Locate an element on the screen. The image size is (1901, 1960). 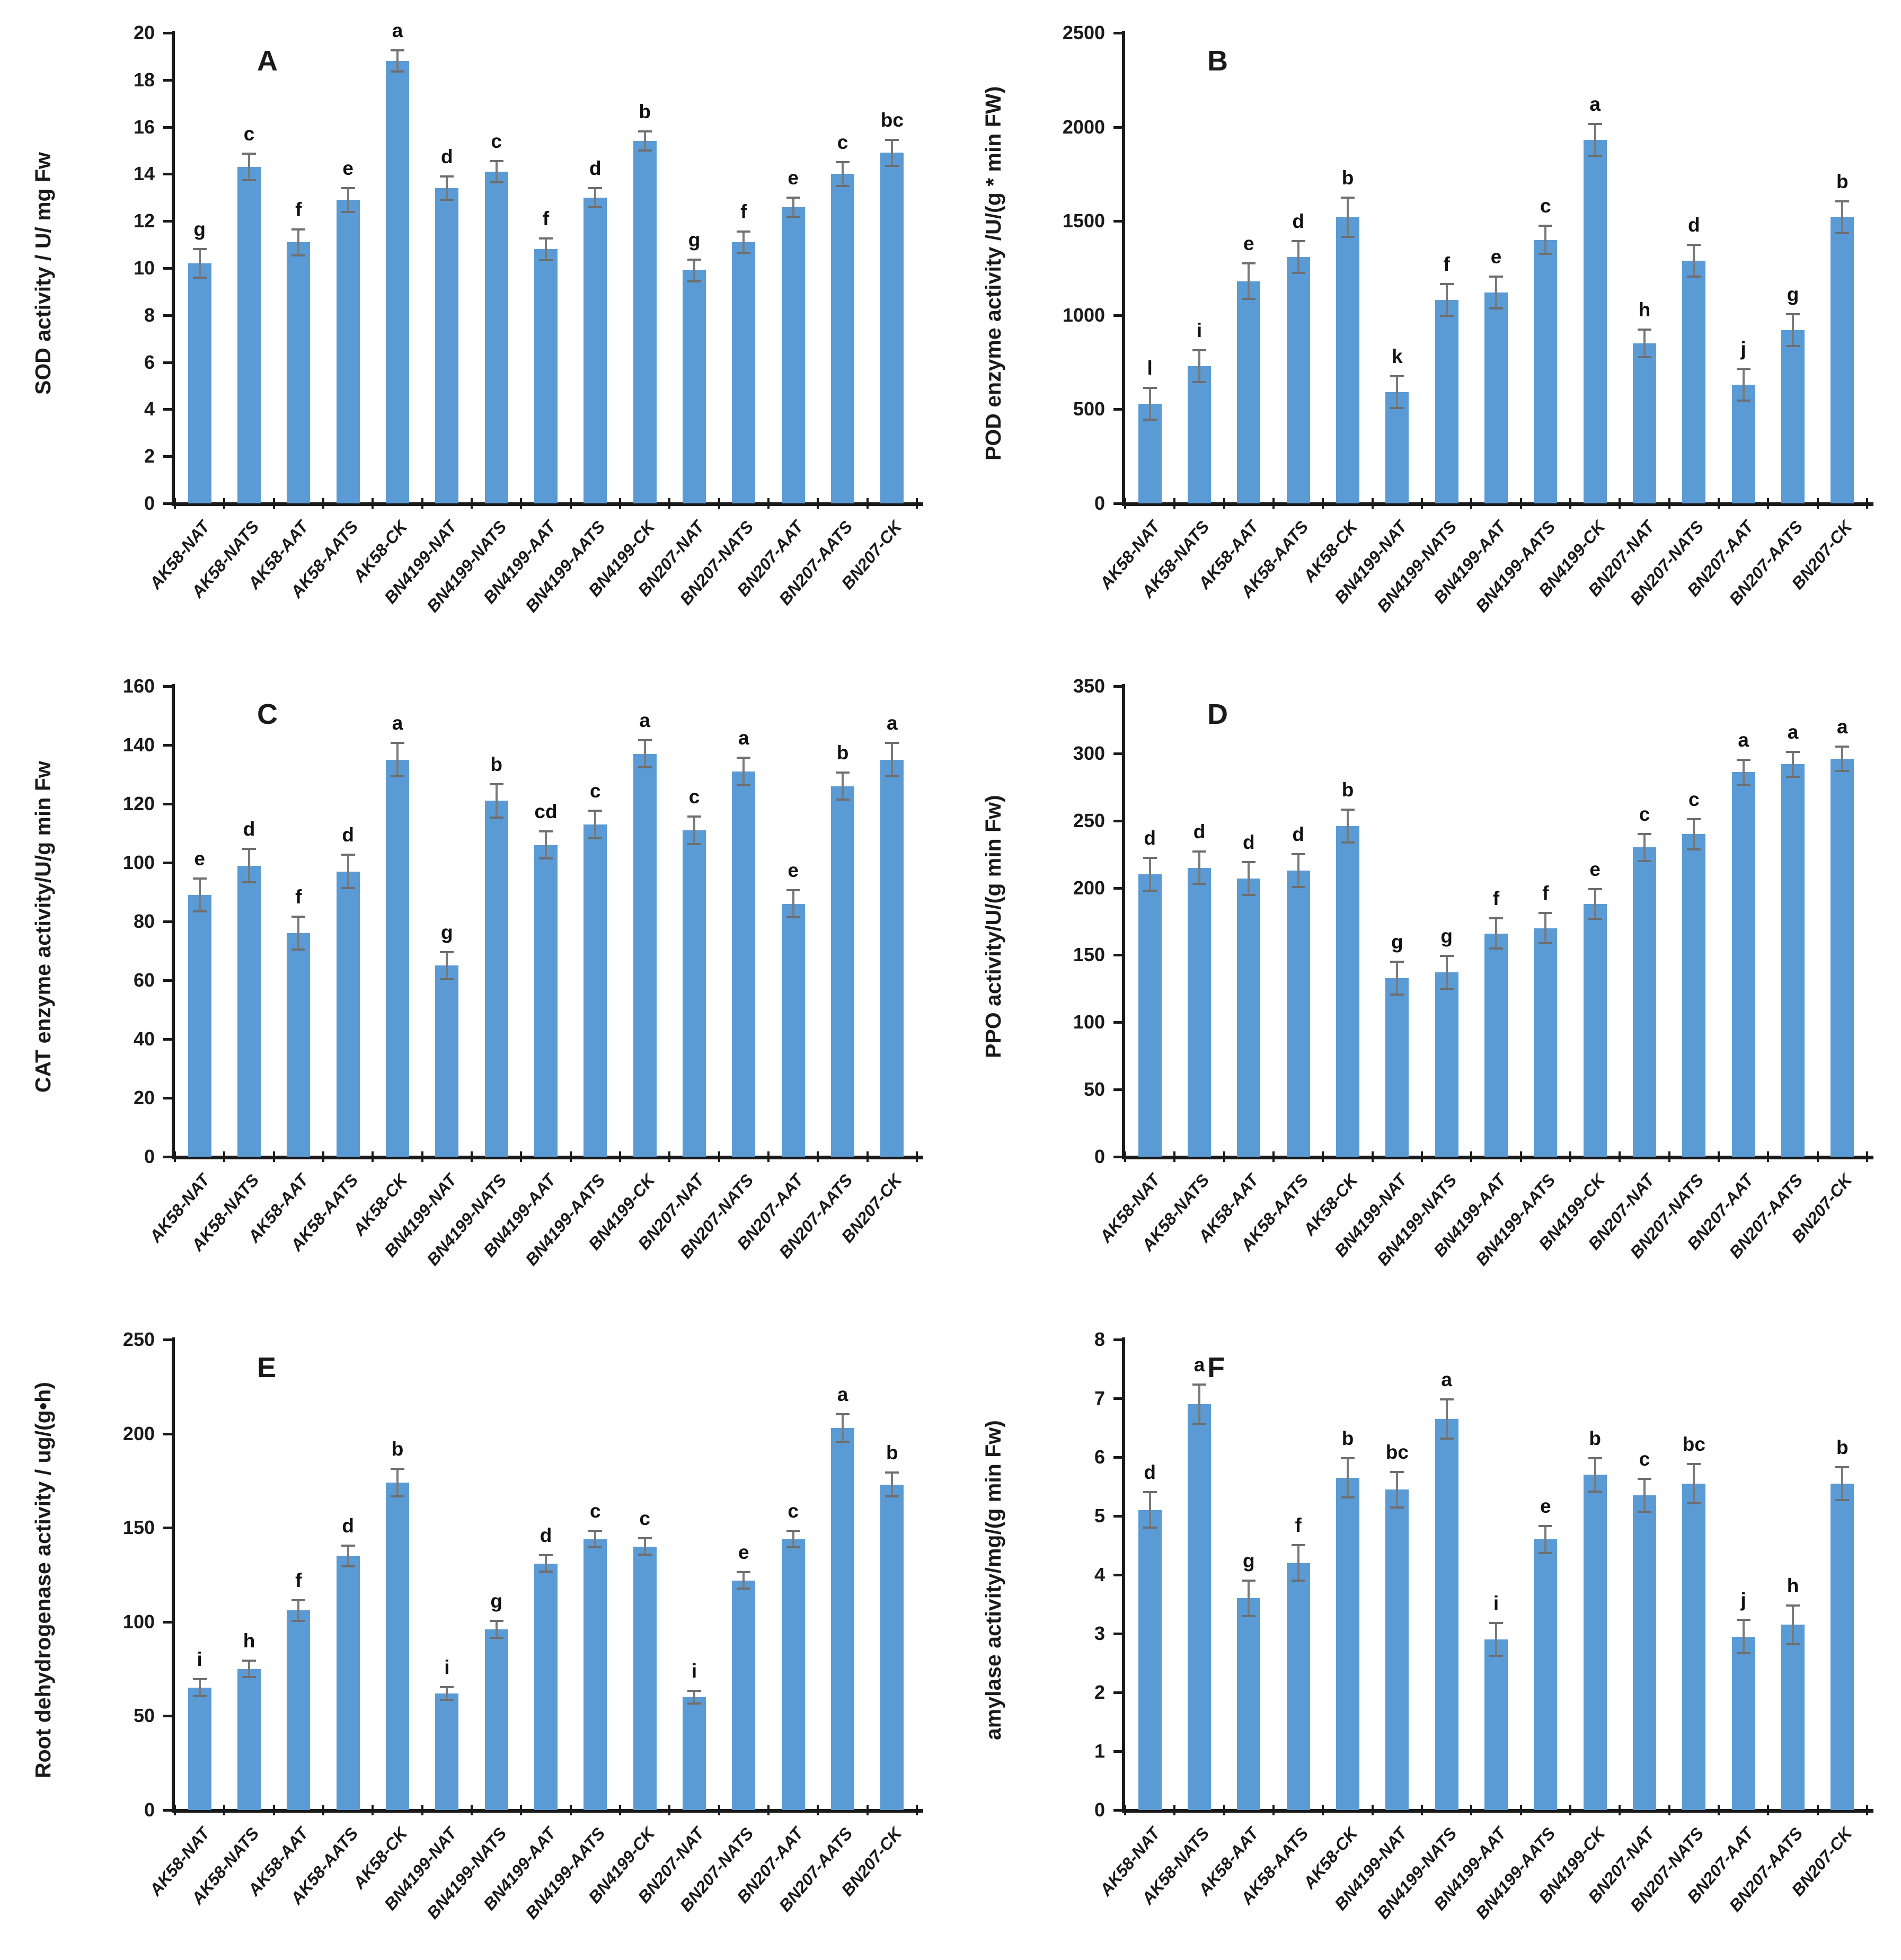
bar-BN207-CK is located at coordinates (892, 1647).